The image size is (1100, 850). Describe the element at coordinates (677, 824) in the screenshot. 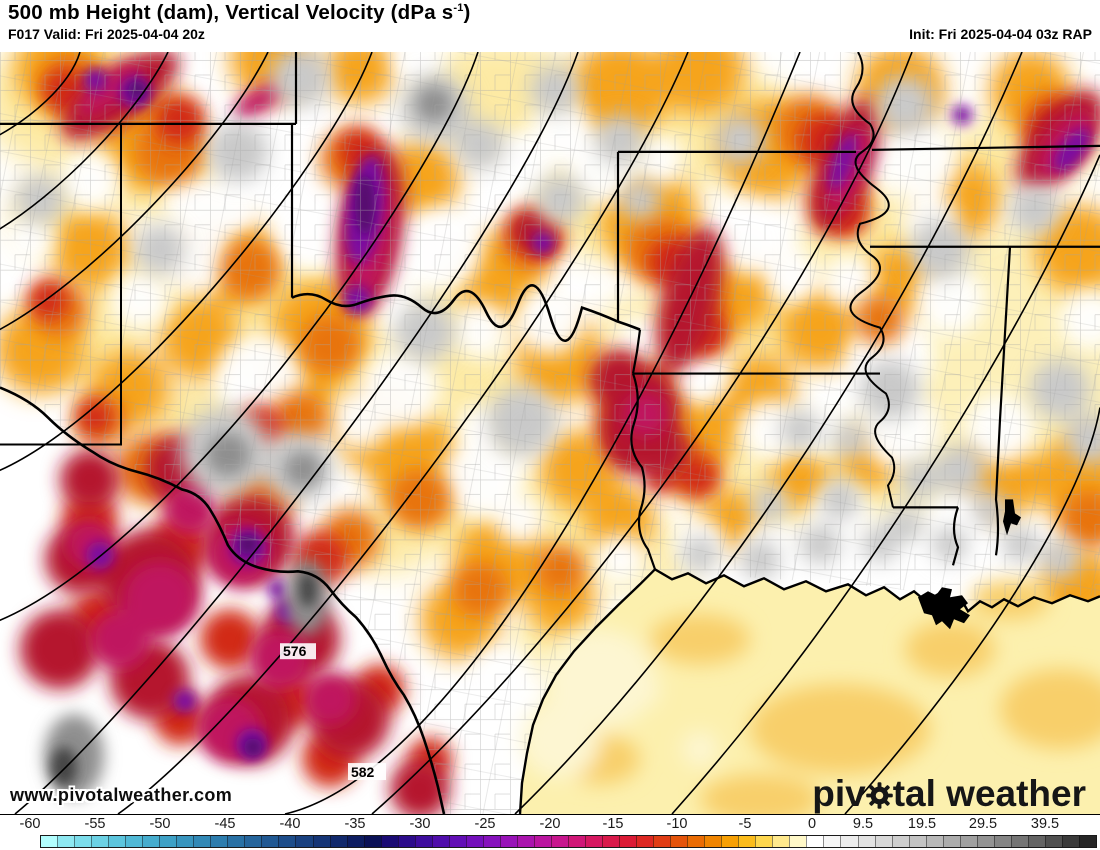

I see `colorbar-tick: -10` at that location.